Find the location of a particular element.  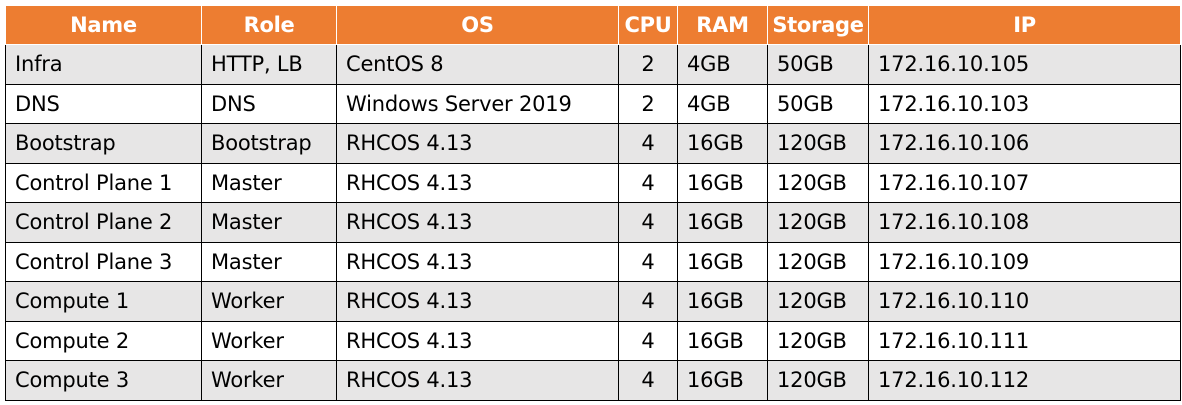

cell-ip: 172.16.10.109 is located at coordinates (1024, 261).